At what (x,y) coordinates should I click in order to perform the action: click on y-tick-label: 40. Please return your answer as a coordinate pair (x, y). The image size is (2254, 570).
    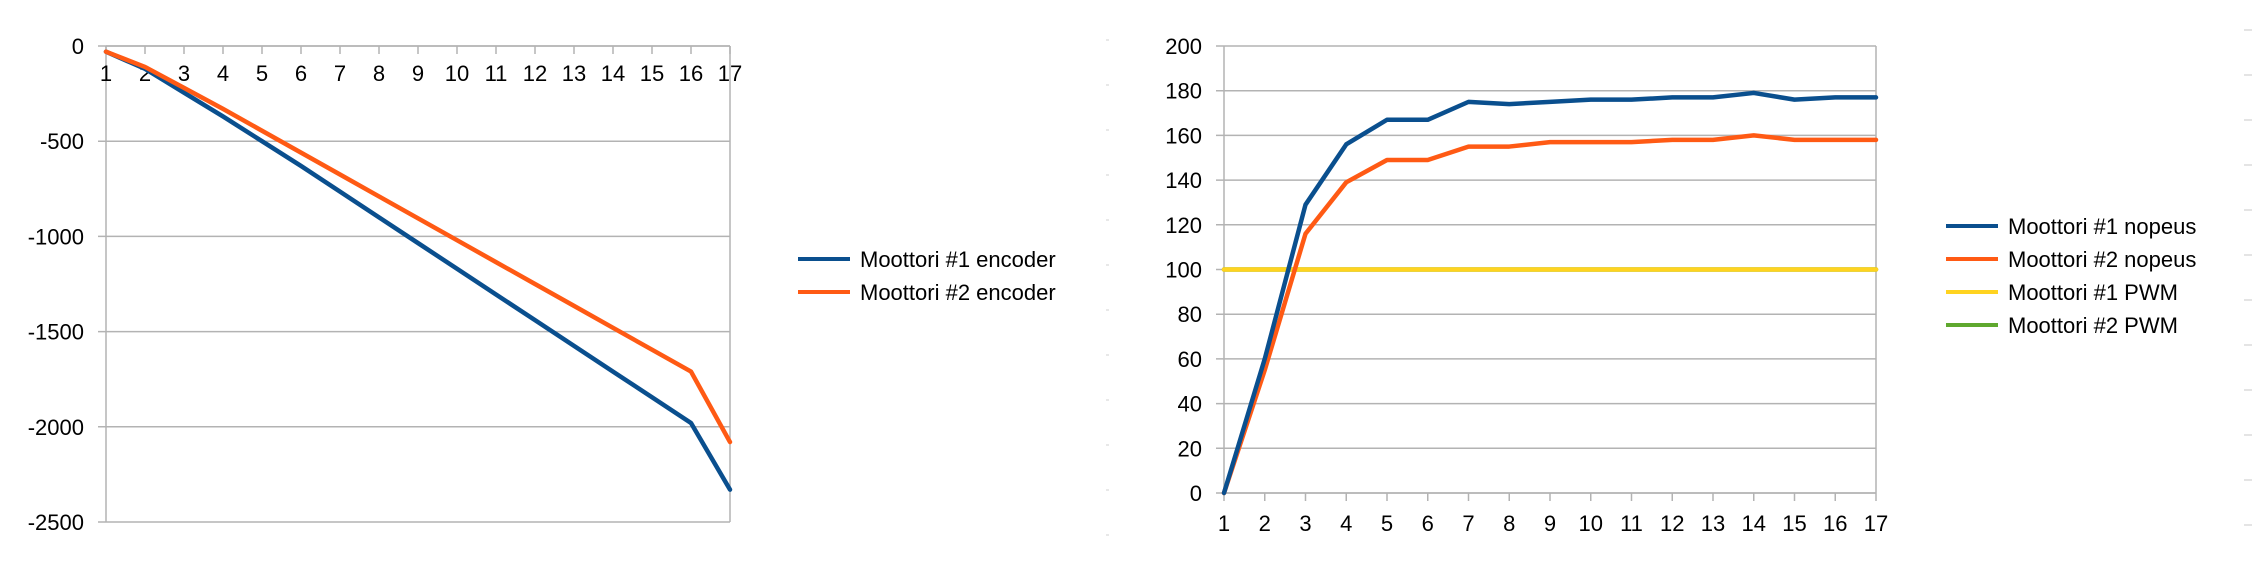
    Looking at the image, I should click on (1190, 404).